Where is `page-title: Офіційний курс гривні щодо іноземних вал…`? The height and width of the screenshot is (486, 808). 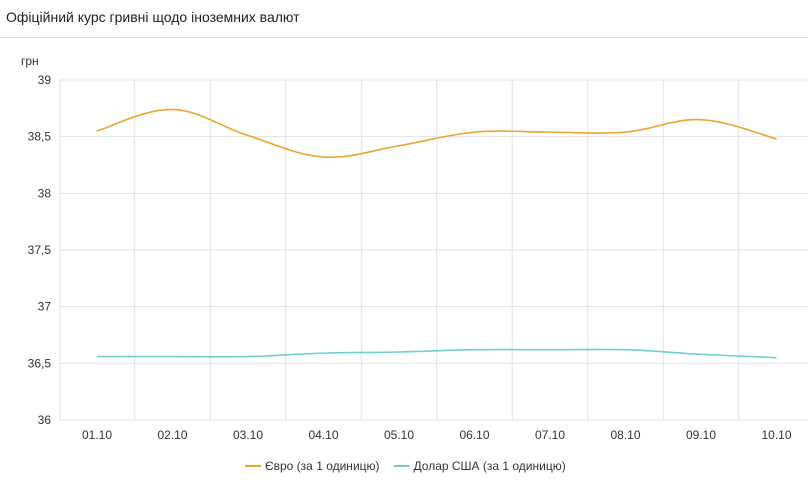 page-title: Офіційний курс гривні щодо іноземних вал… is located at coordinates (153, 17).